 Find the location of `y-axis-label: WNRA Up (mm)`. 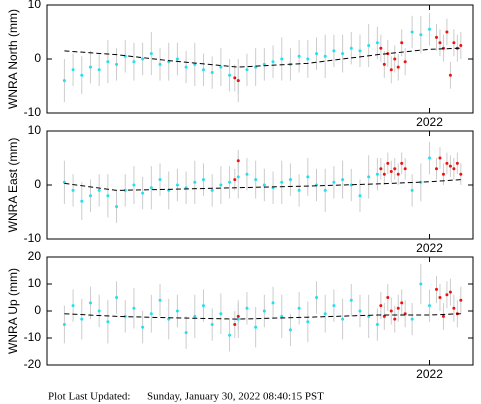

y-axis-label: WNRA Up (mm) is located at coordinates (13, 311).